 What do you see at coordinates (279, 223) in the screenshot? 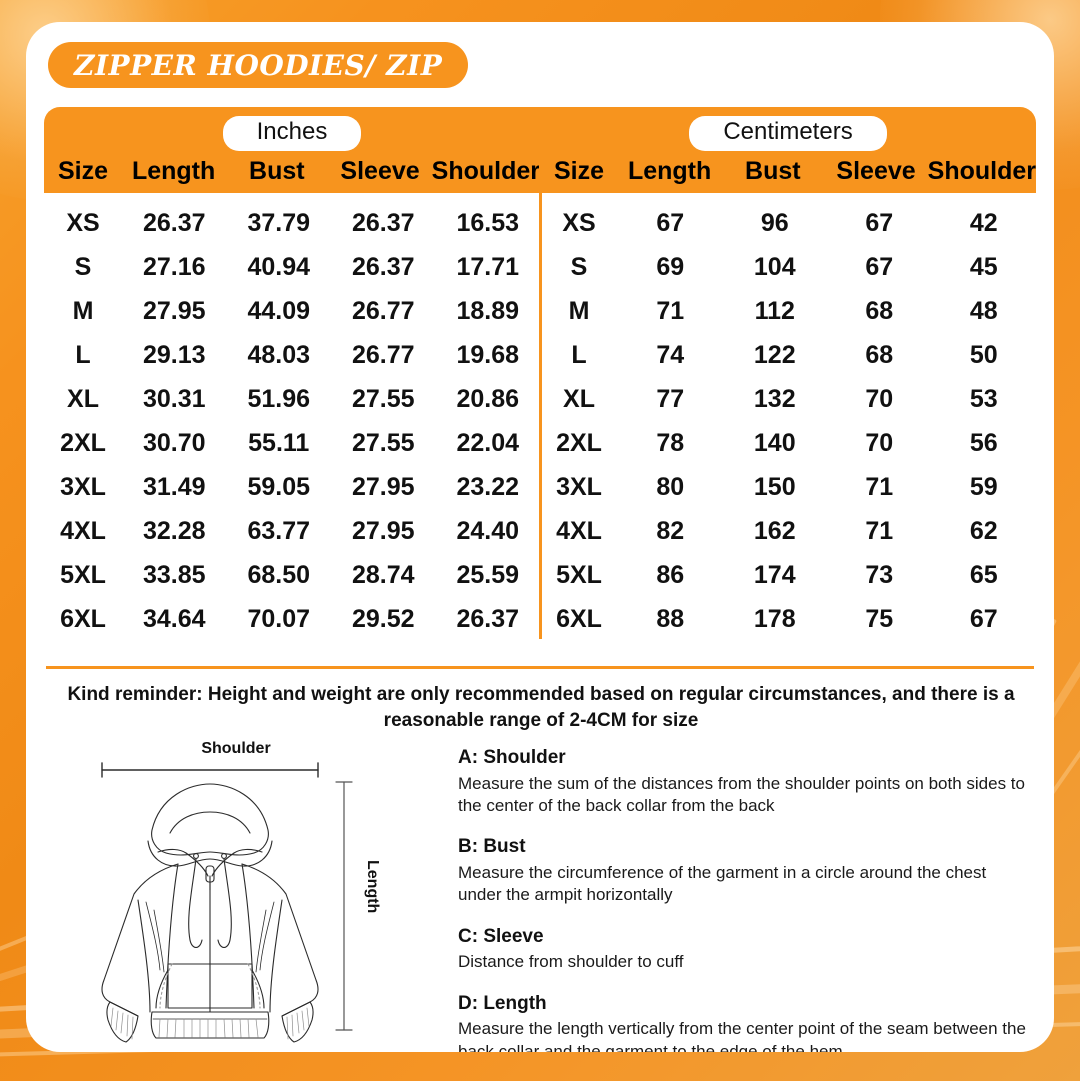
I see `cell-inches-0-2: 37.79` at bounding box center [279, 223].